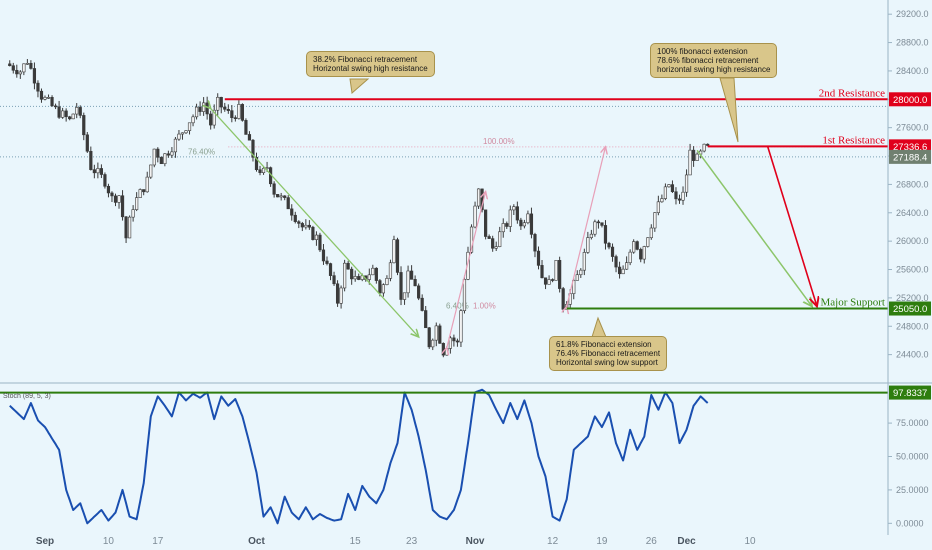 The image size is (932, 550). Describe the element at coordinates (852, 93) in the screenshot. I see `label-2nd-resistance: 2nd Resistance` at that location.